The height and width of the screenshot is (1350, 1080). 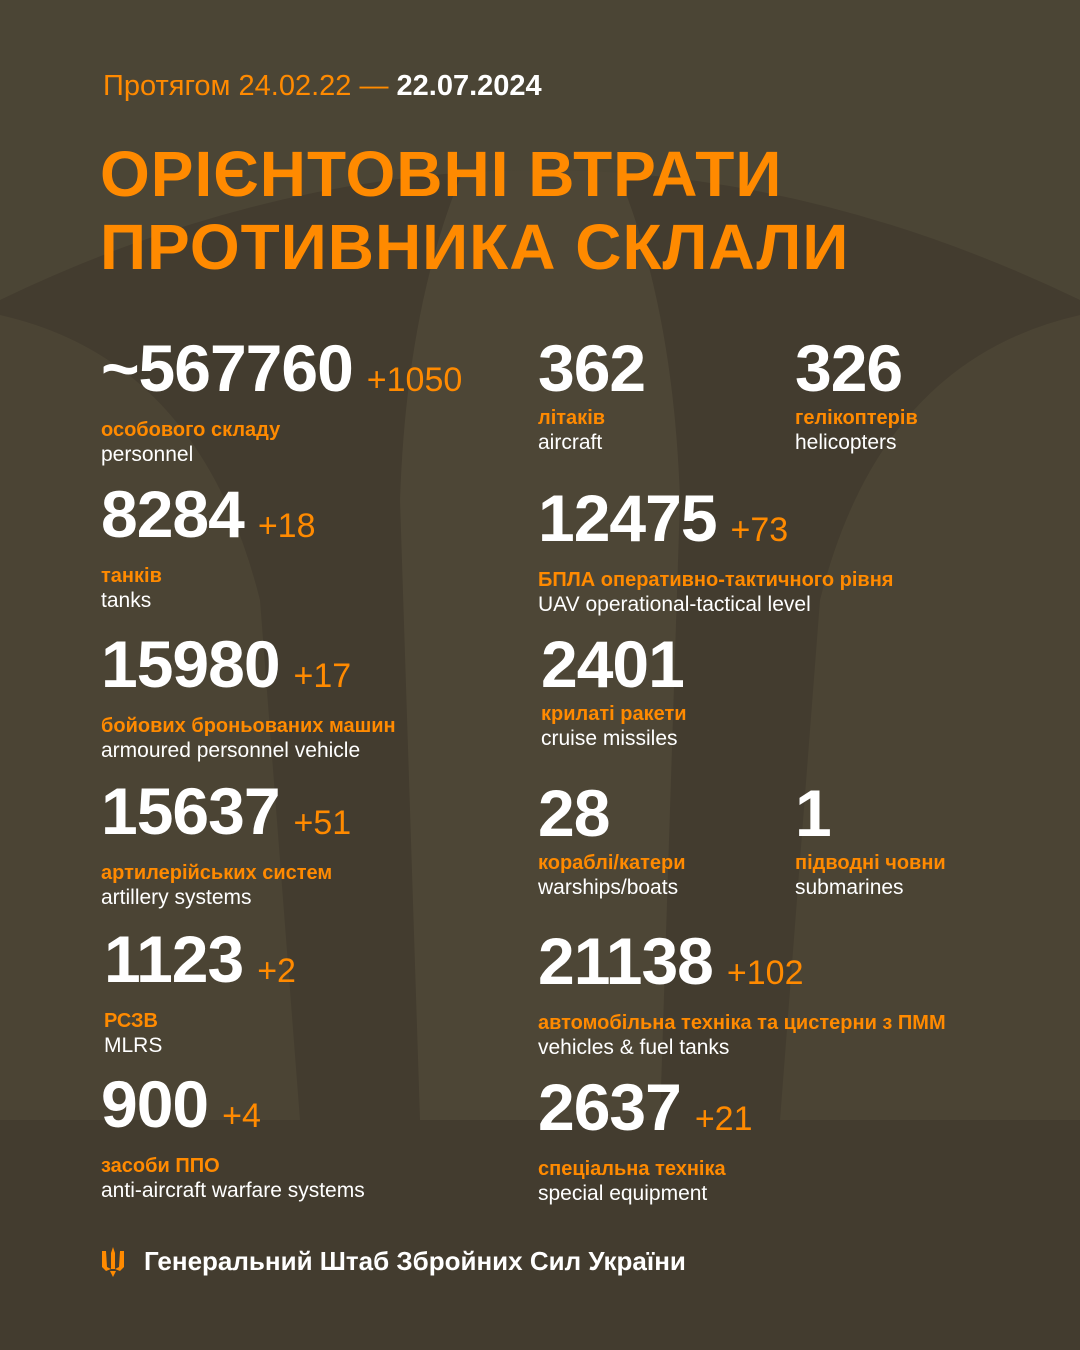 What do you see at coordinates (849, 368) in the screenshot?
I see `stat-number: 326` at bounding box center [849, 368].